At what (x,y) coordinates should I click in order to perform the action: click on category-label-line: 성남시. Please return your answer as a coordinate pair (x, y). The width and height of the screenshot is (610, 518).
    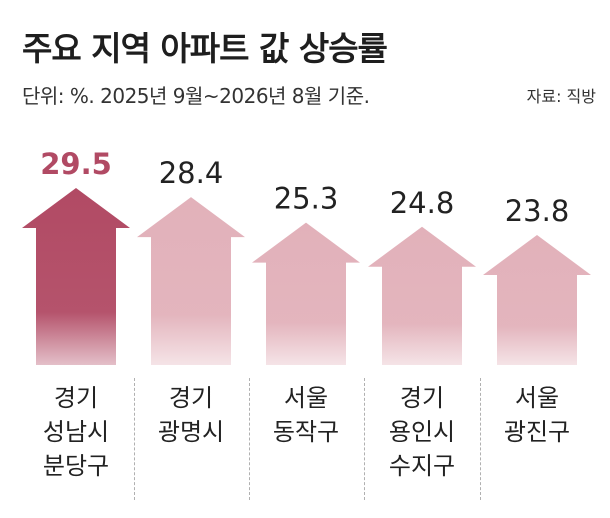
    Looking at the image, I should click on (76, 432).